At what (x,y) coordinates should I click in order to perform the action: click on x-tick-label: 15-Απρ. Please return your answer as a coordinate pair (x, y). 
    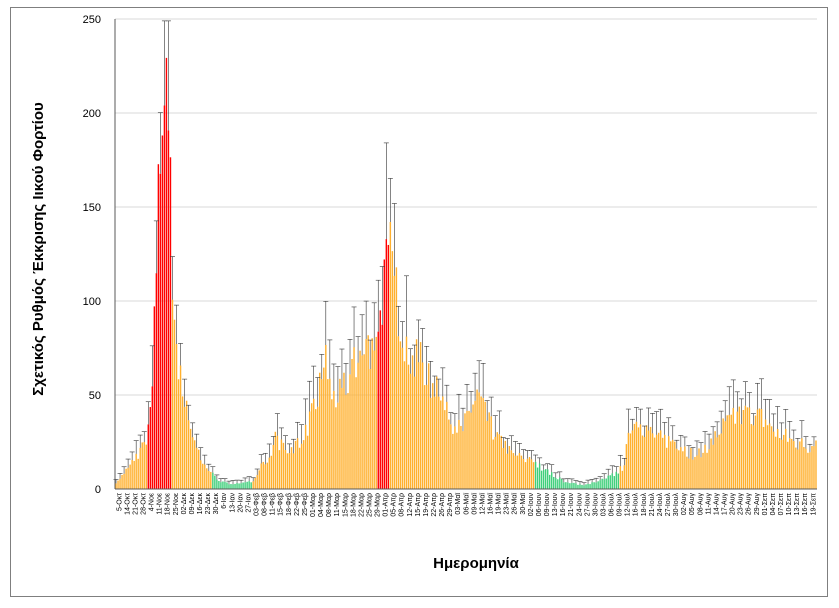
    Looking at the image, I should click on (418, 505).